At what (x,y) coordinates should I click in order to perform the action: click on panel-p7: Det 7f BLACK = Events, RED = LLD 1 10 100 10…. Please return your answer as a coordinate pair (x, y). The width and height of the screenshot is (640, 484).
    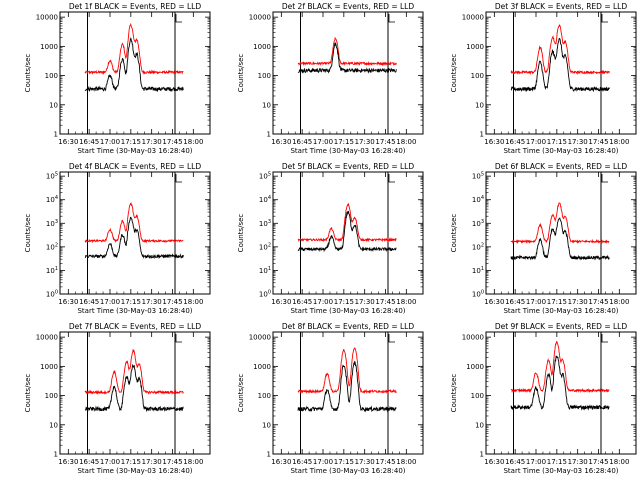
    Looking at the image, I should click on (117, 398).